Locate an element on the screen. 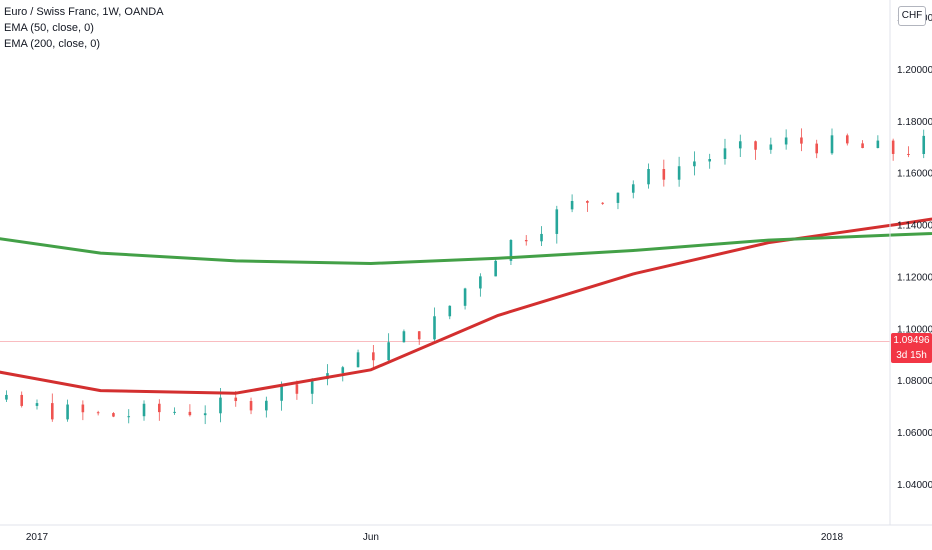 The width and height of the screenshot is (932, 550). ema200-legend: EMA (200, close, 0) is located at coordinates (52, 44).